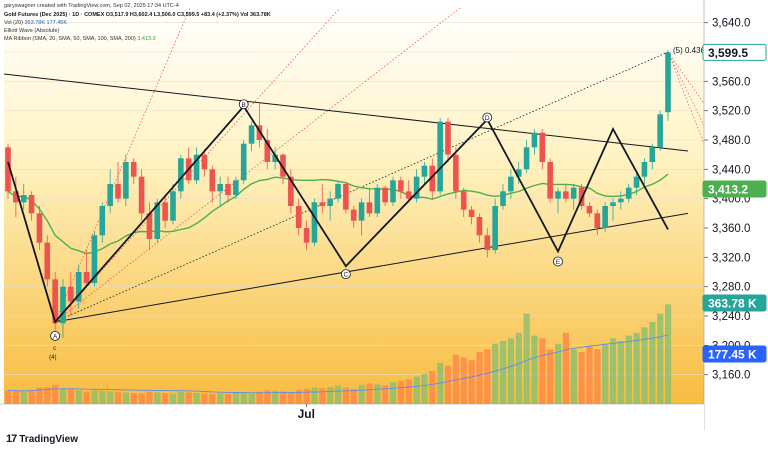 The width and height of the screenshot is (768, 457). I want to click on wave-label-d-circle, so click(487, 117).